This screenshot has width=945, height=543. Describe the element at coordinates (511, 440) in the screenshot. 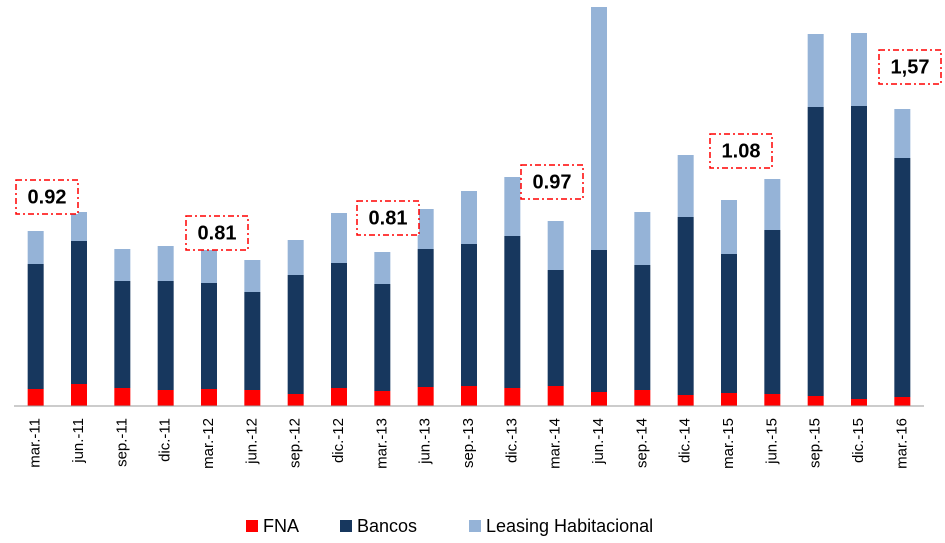

I see `x-tick-label: dic.-13` at that location.